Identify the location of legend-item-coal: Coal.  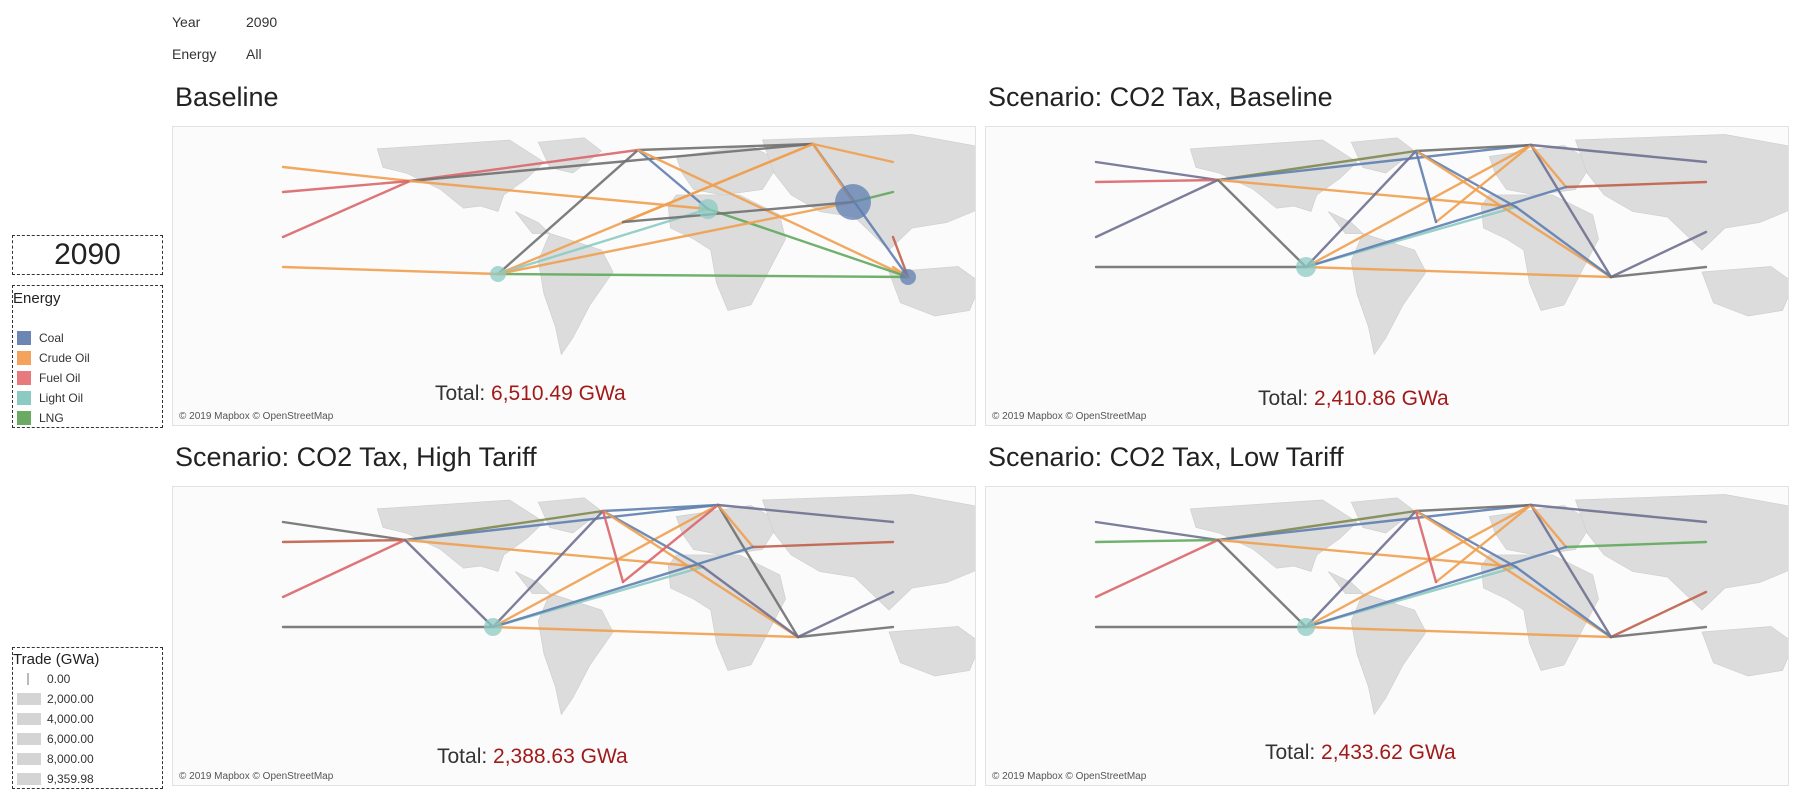
(40, 338).